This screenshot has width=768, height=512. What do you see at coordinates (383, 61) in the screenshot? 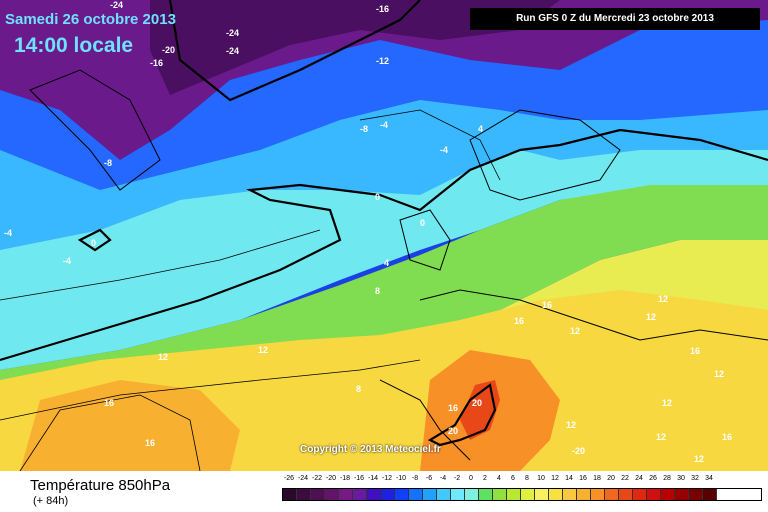
I see `isotherm-label: -12` at bounding box center [383, 61].